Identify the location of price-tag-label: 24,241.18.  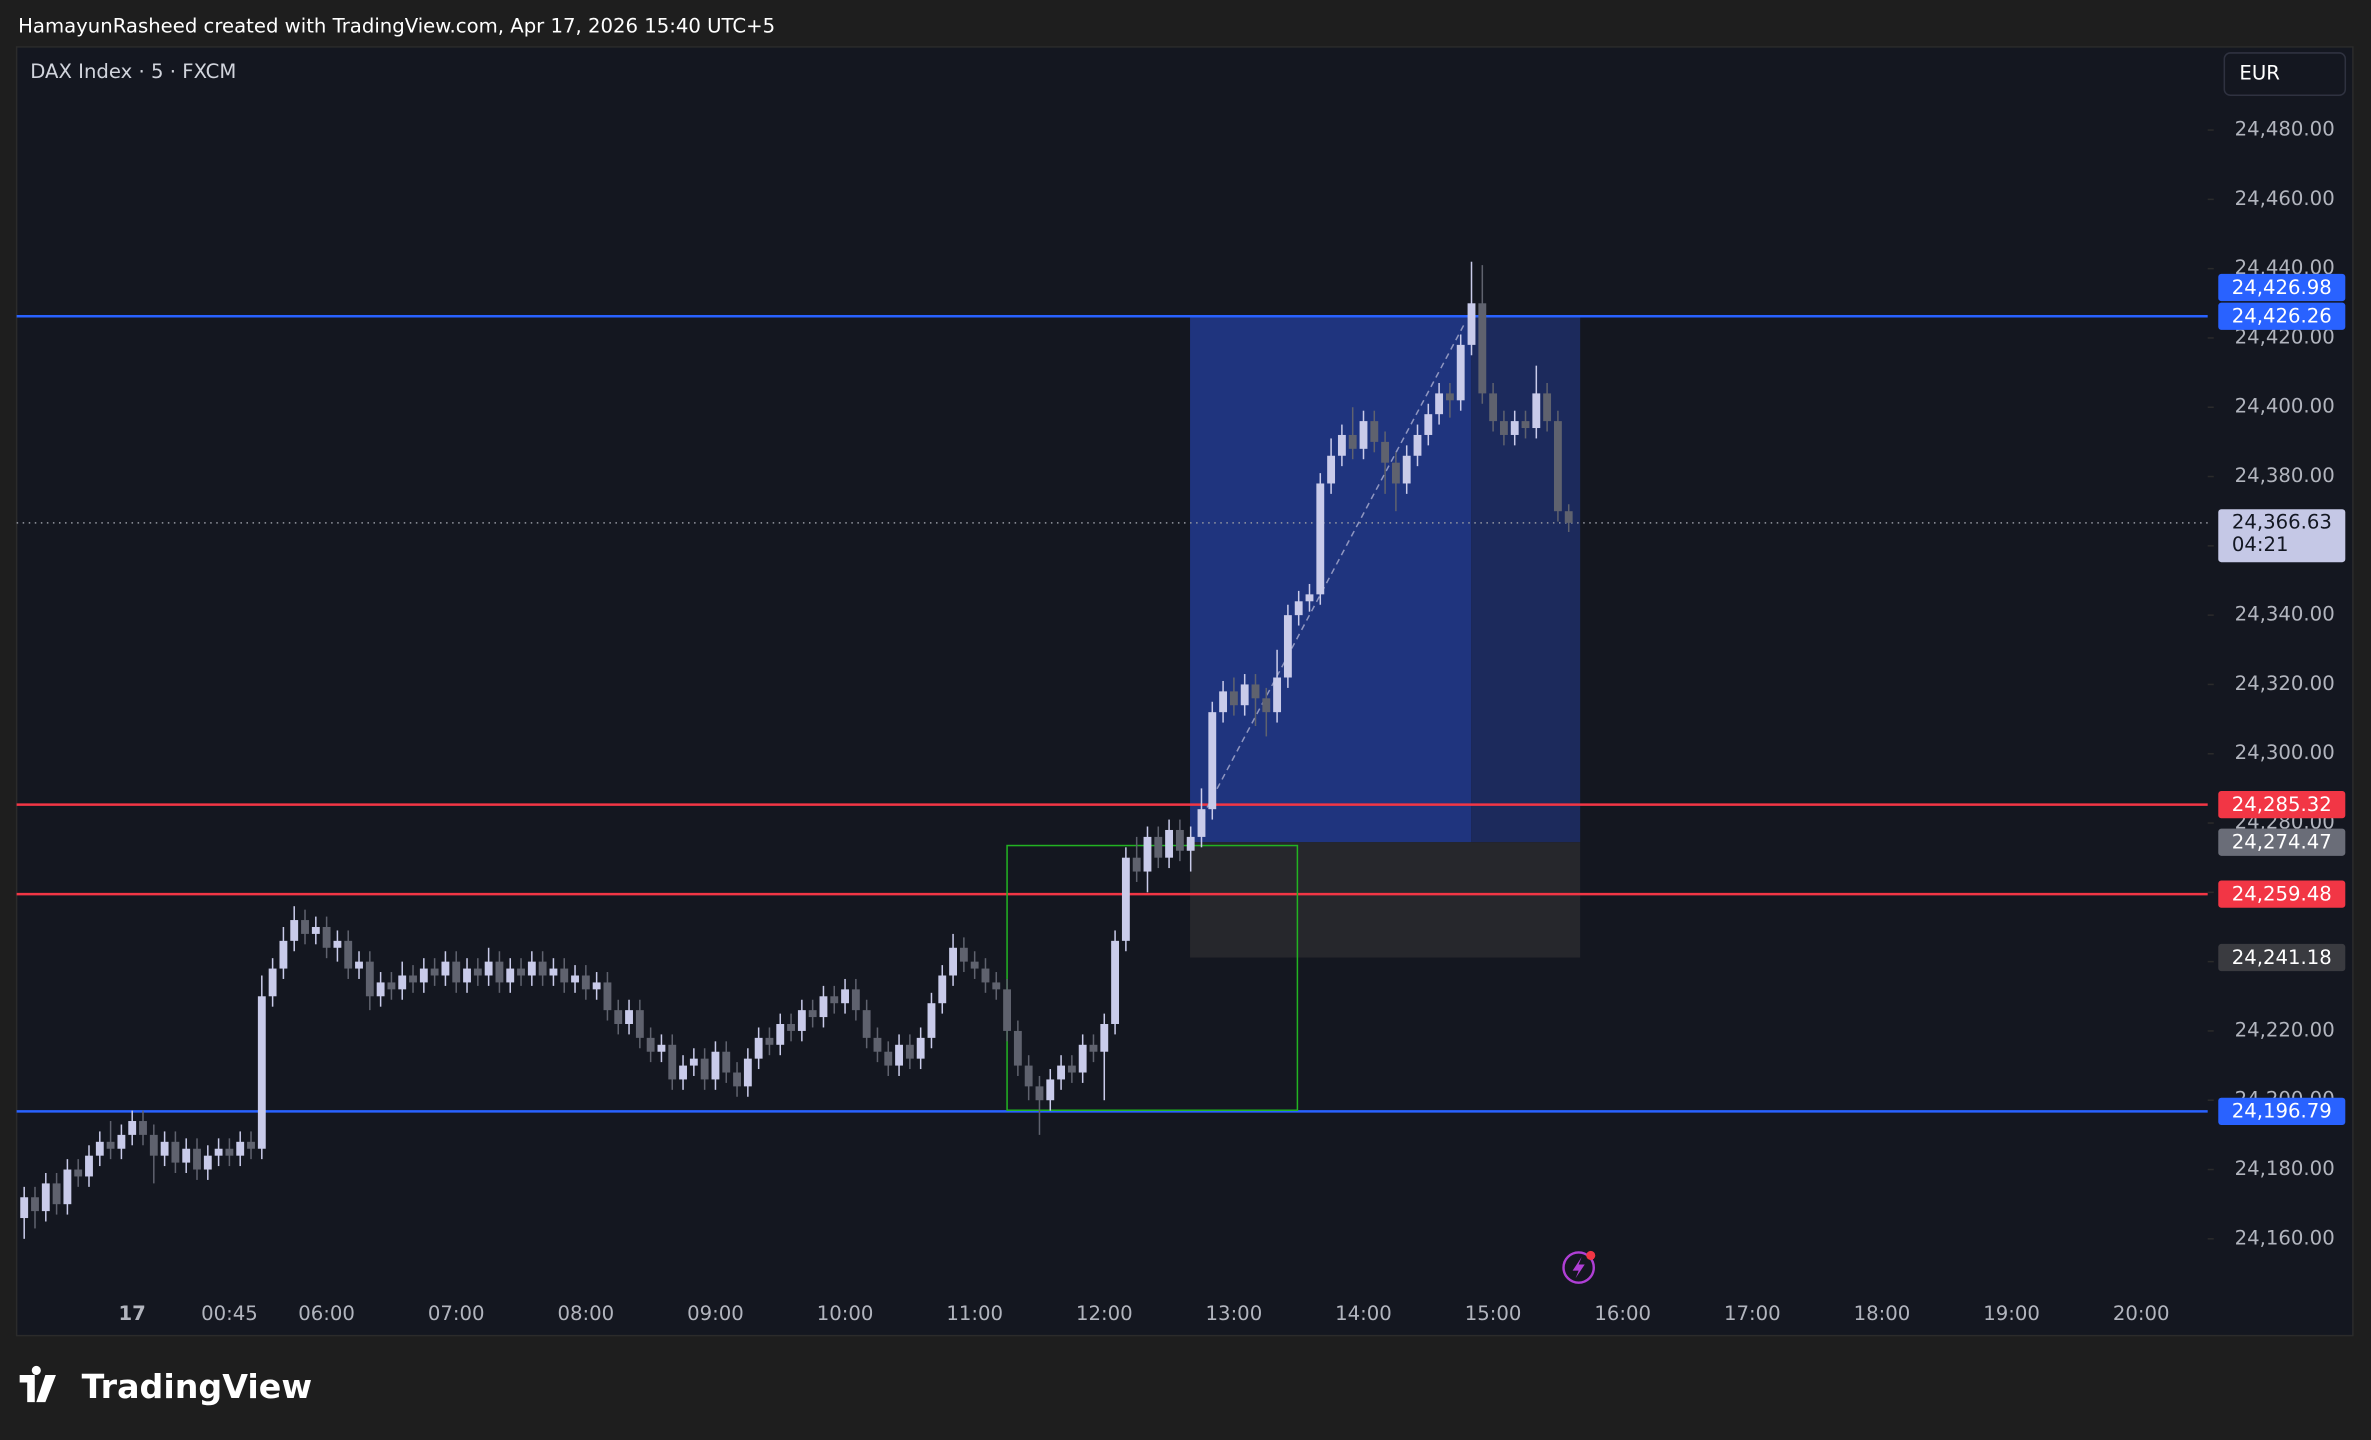
(2282, 957).